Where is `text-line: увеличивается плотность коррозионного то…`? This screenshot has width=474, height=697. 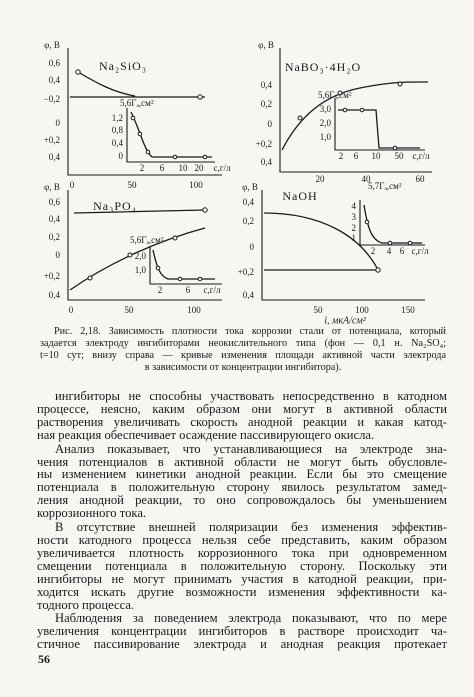
text-line: увеличивается плотность коррозионного то… is located at coordinates (242, 553).